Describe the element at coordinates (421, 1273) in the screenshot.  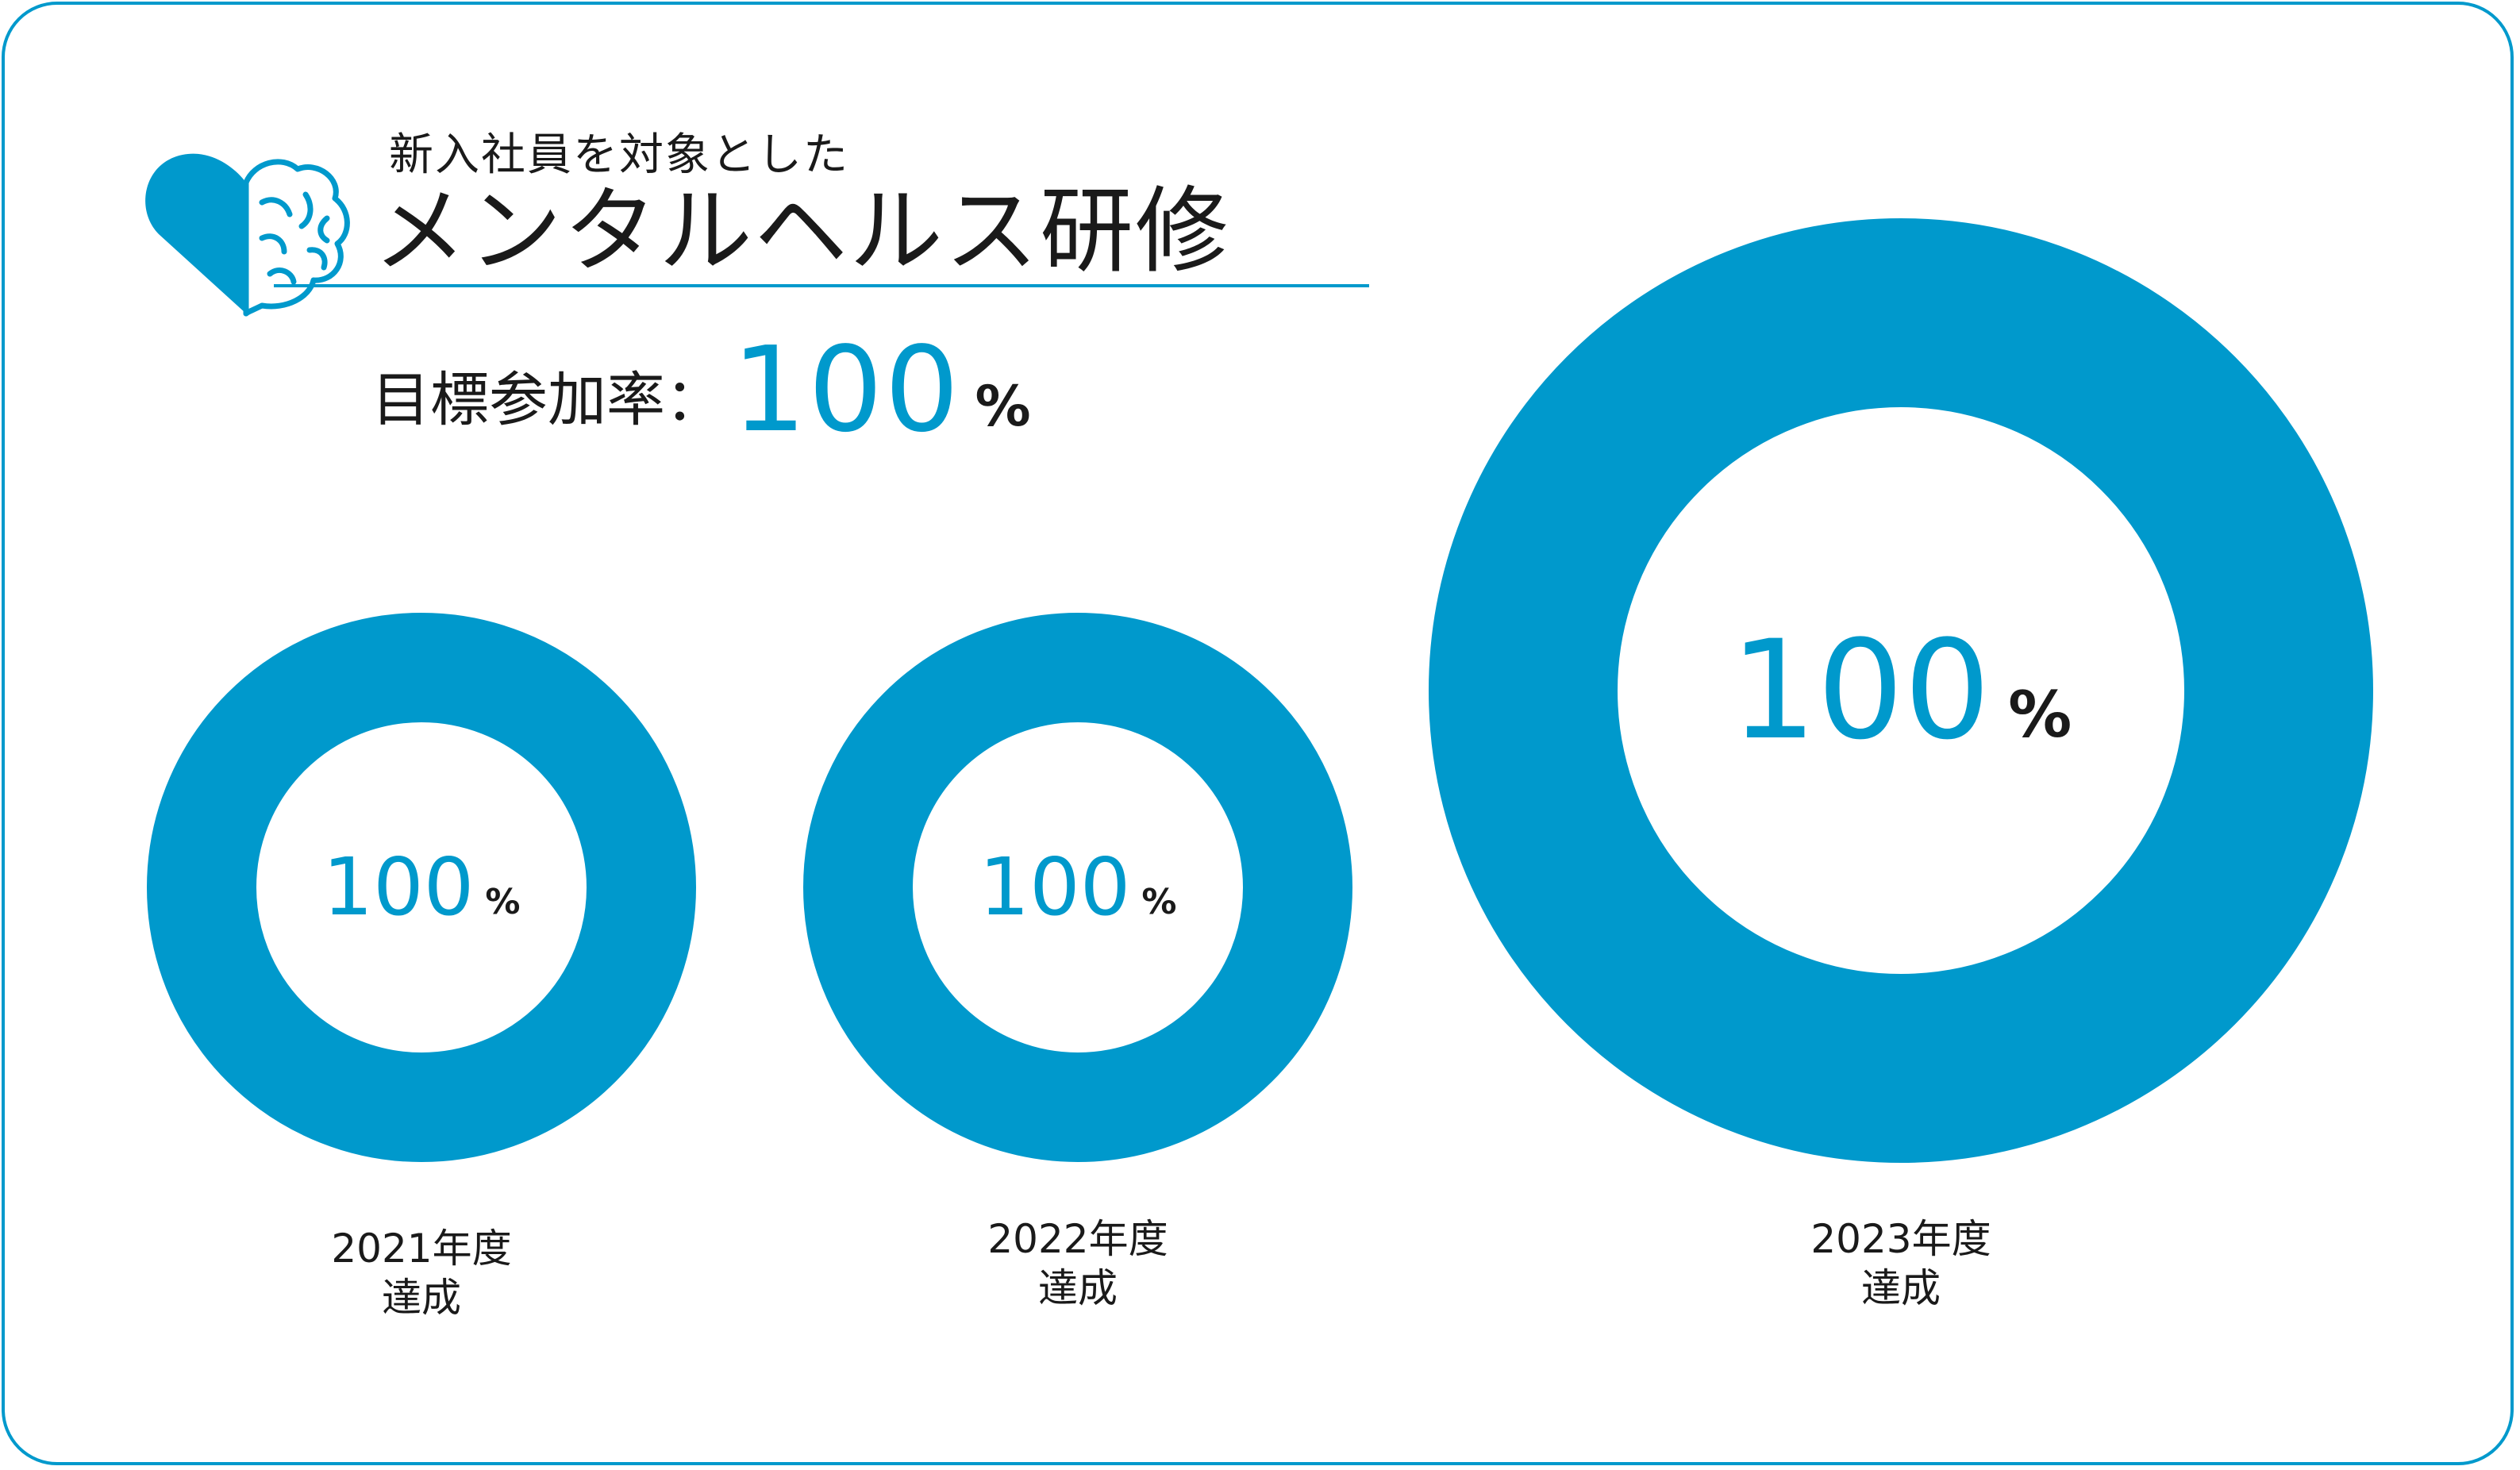
I see `caption-2021: 2021年度 達成` at that location.